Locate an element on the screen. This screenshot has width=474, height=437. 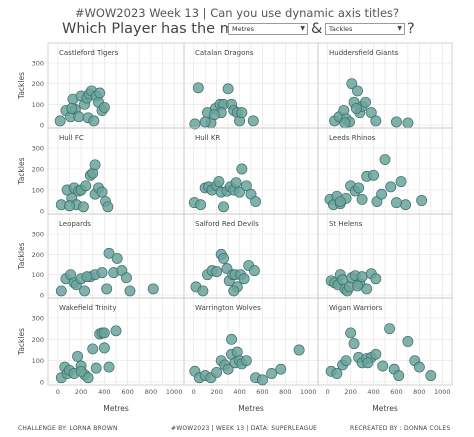
panel-team-label: Wigan Warriors is located at coordinates (356, 308).